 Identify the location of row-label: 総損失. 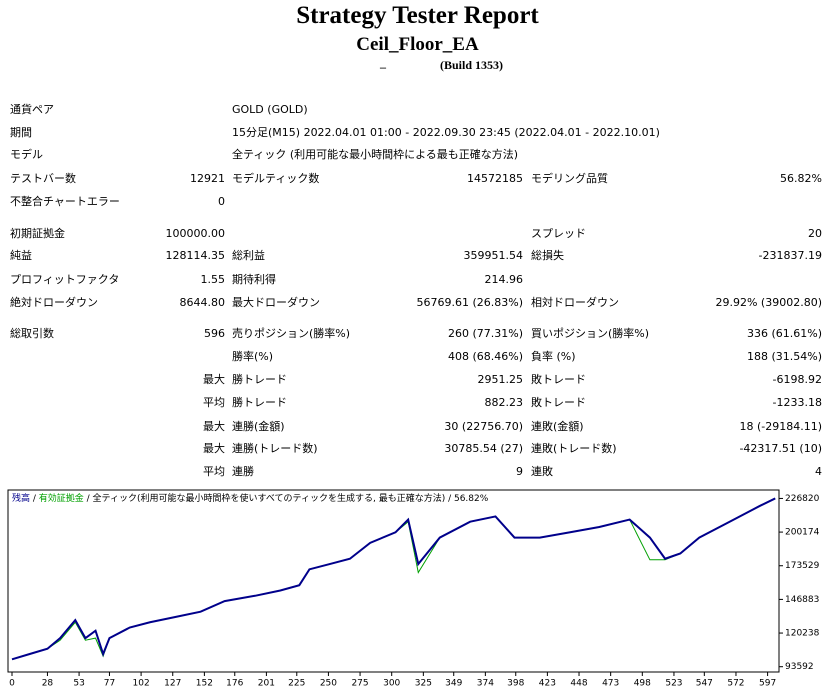
(547, 255).